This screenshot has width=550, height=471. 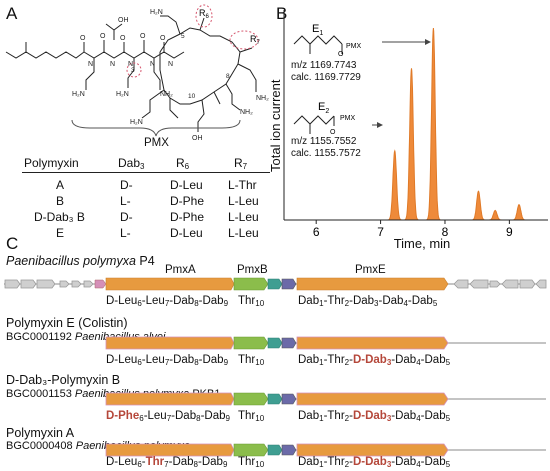 I want to click on x-tick-label: 6, so click(x=316, y=232).